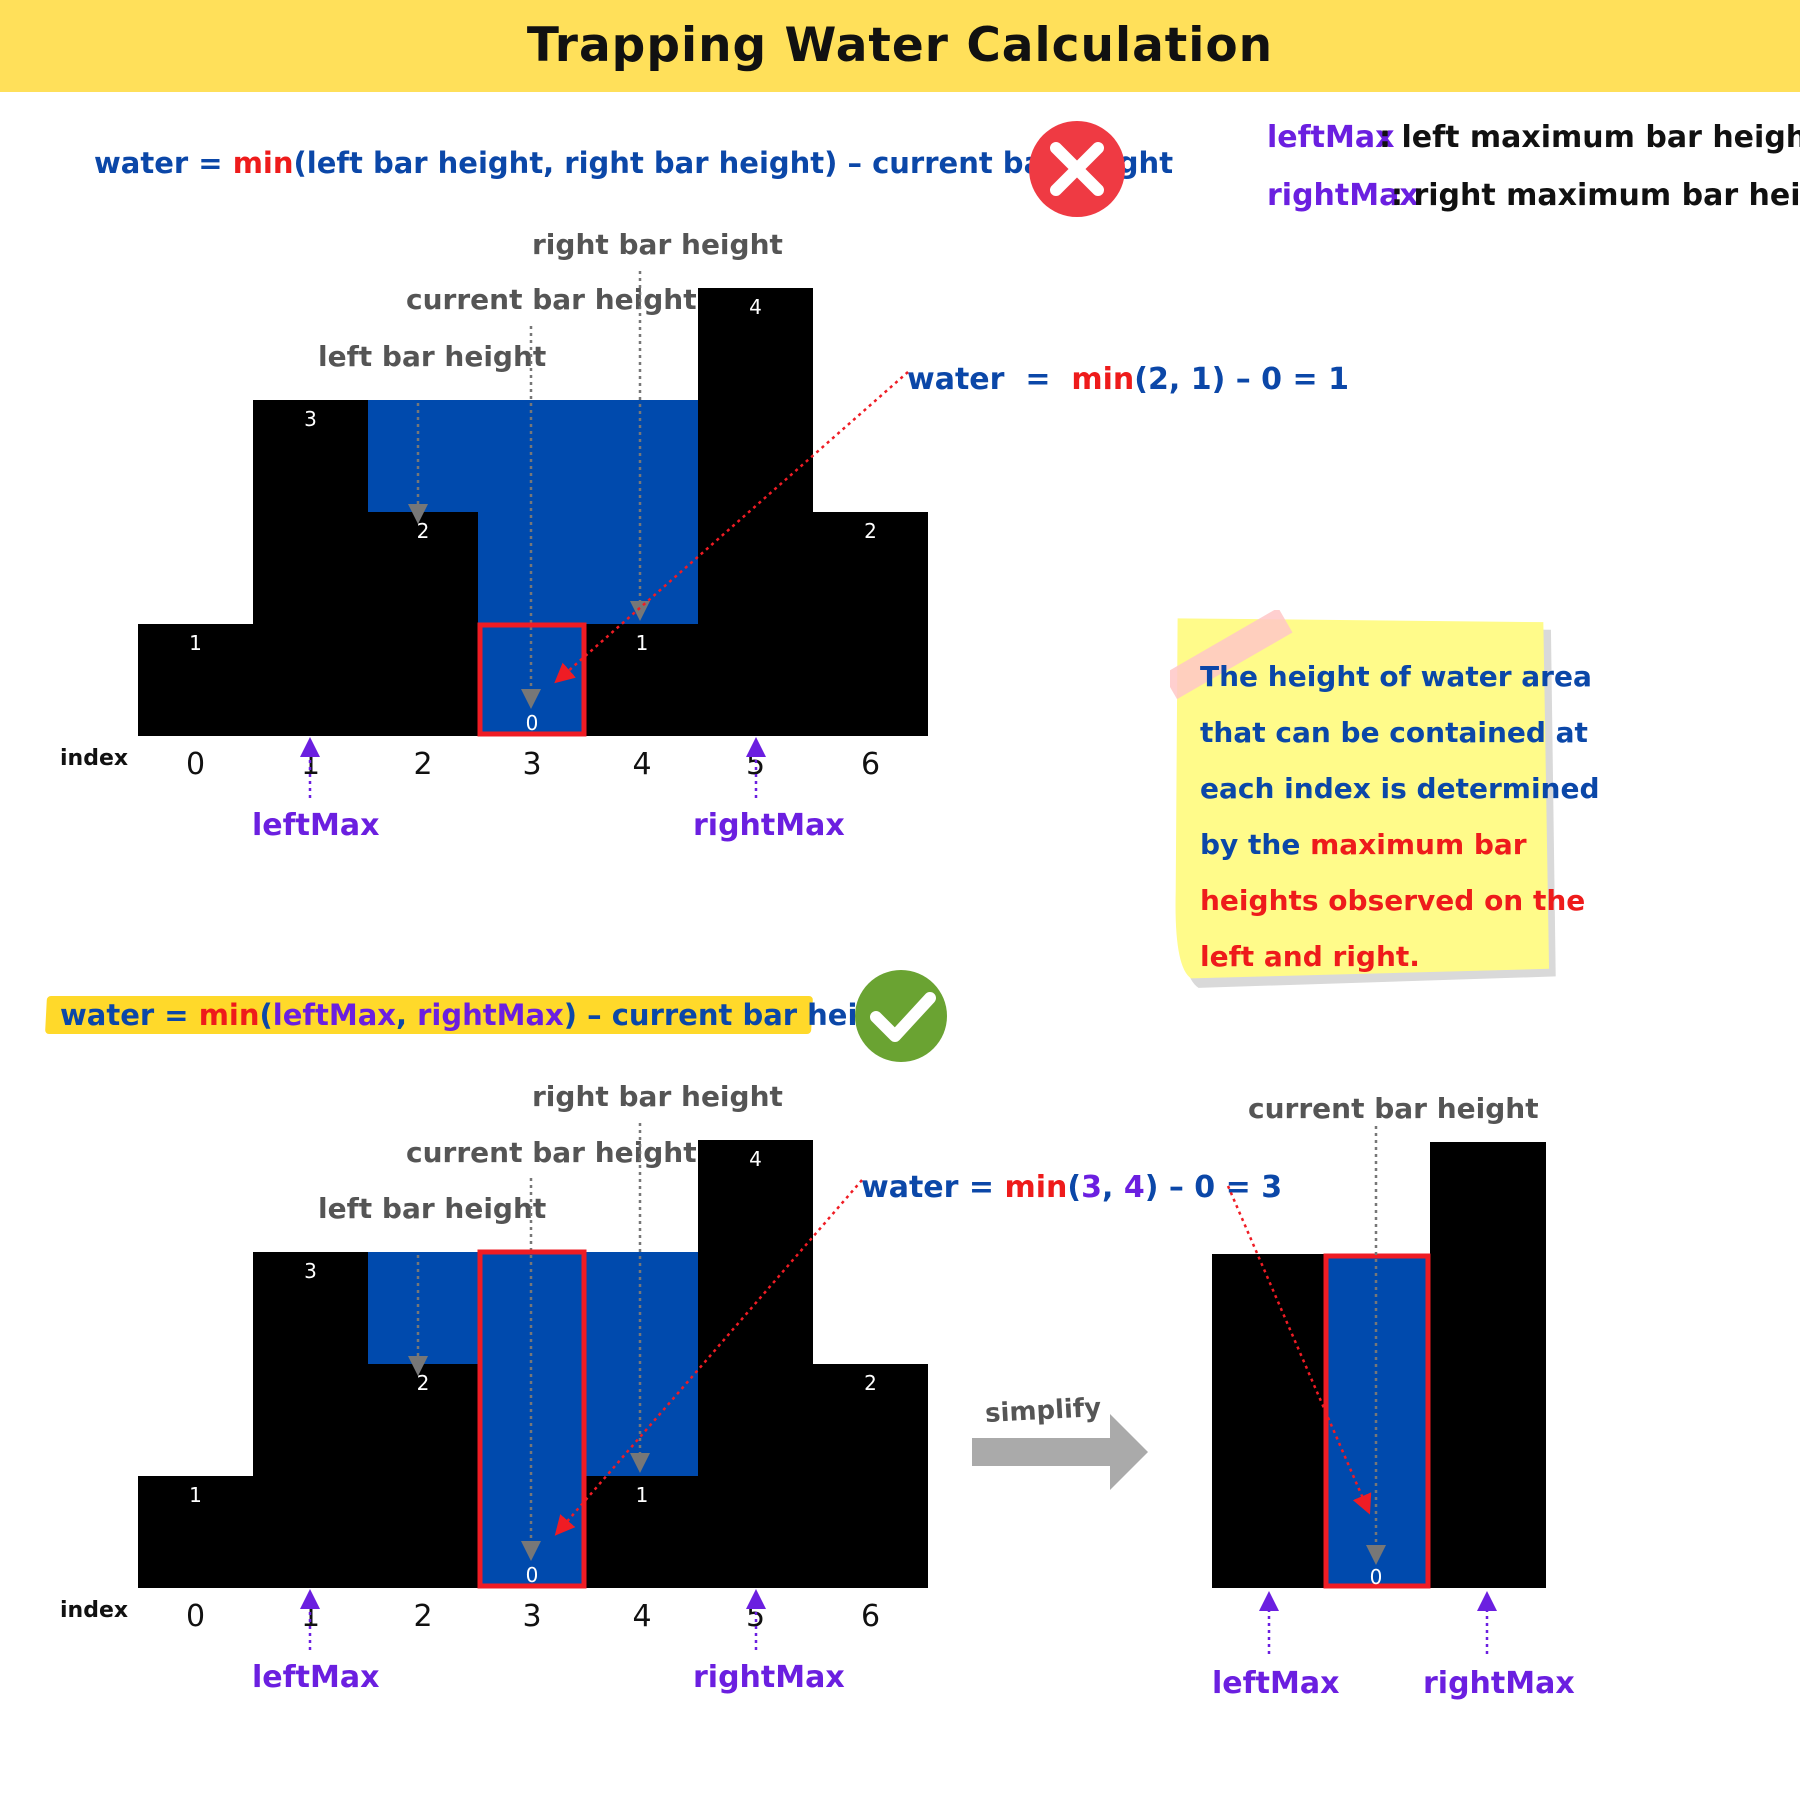 The width and height of the screenshot is (1800, 1800). Describe the element at coordinates (1400, 788) in the screenshot. I see `note-line-3: each index is determined` at that location.